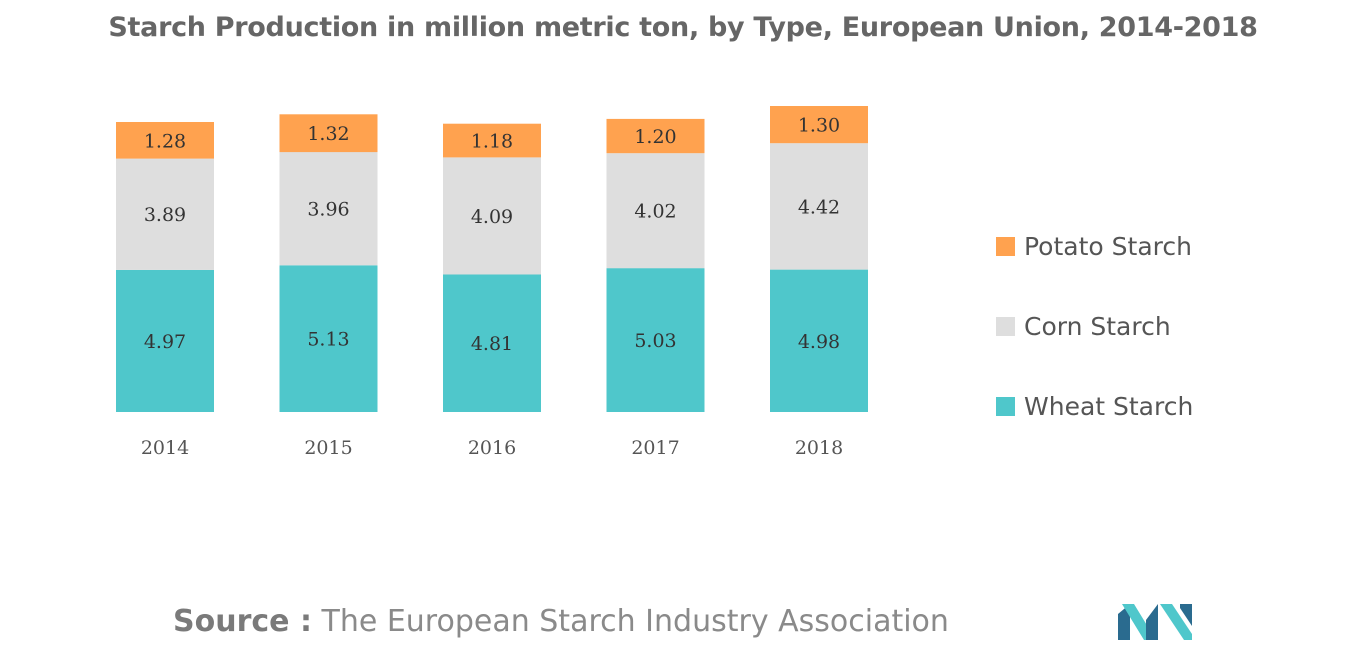 Image resolution: width=1366 pixels, height=655 pixels. Describe the element at coordinates (1108, 246) in the screenshot. I see `legend-label-potato-starch: Potato Starch` at that location.